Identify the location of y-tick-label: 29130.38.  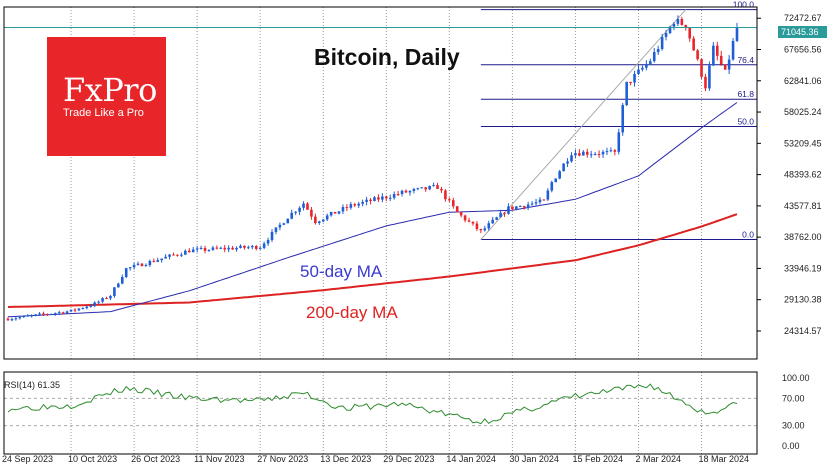
(803, 300).